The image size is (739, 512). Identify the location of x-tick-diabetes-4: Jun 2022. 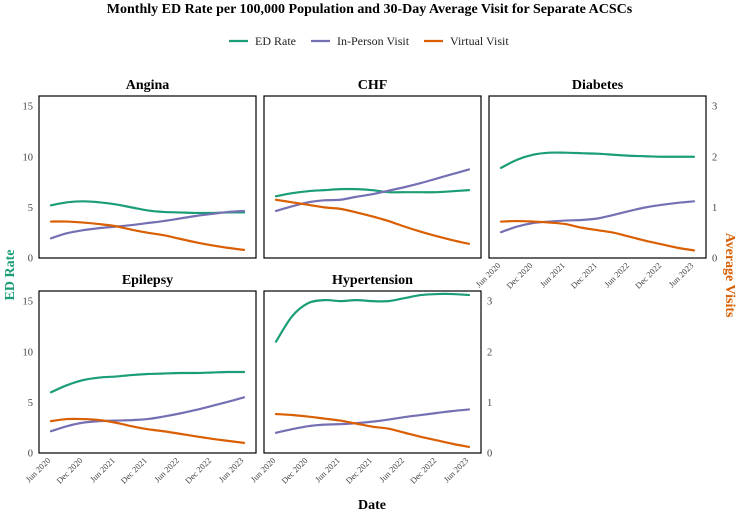
(616, 274).